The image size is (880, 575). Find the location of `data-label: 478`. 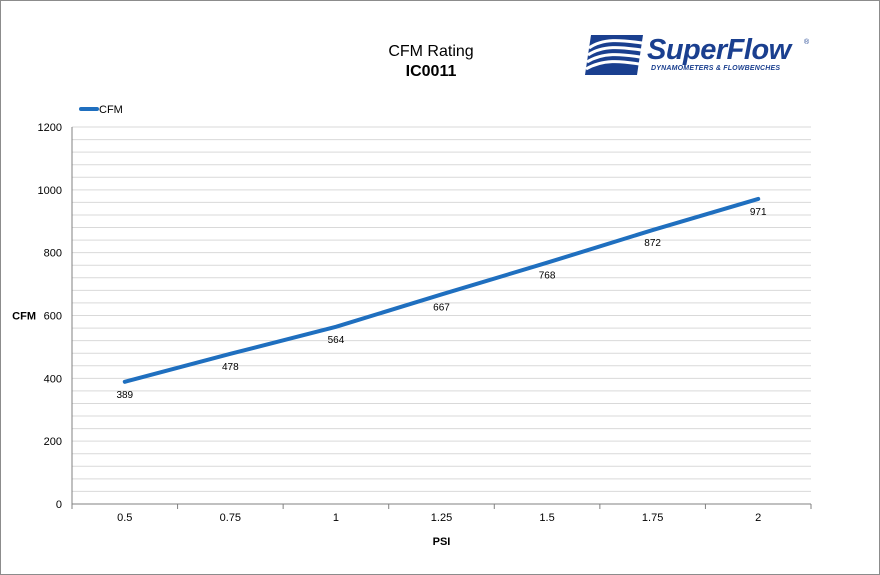

data-label: 478 is located at coordinates (230, 367).